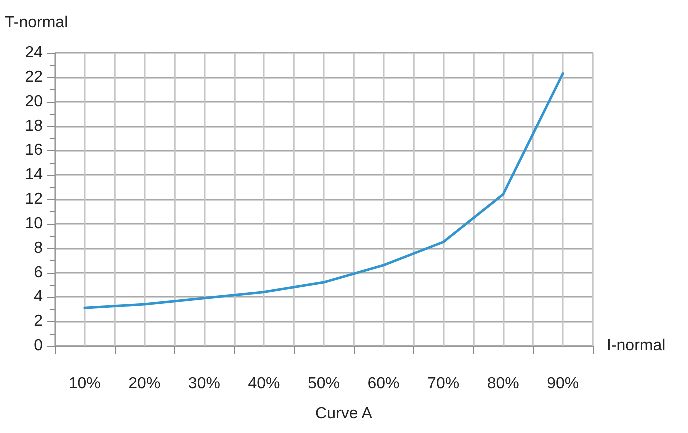 The height and width of the screenshot is (433, 688). What do you see at coordinates (344, 414) in the screenshot?
I see `text: Curve A` at bounding box center [344, 414].